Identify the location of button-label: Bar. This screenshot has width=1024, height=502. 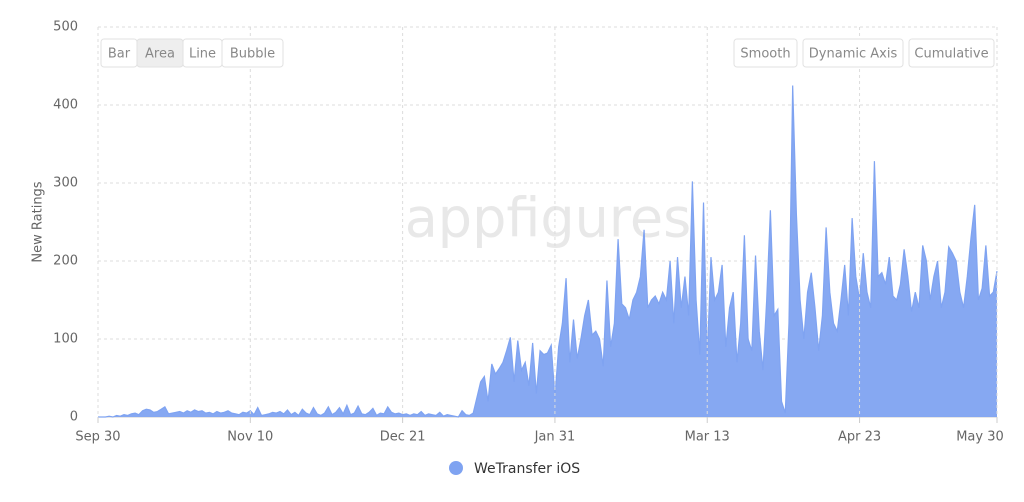
(119, 54).